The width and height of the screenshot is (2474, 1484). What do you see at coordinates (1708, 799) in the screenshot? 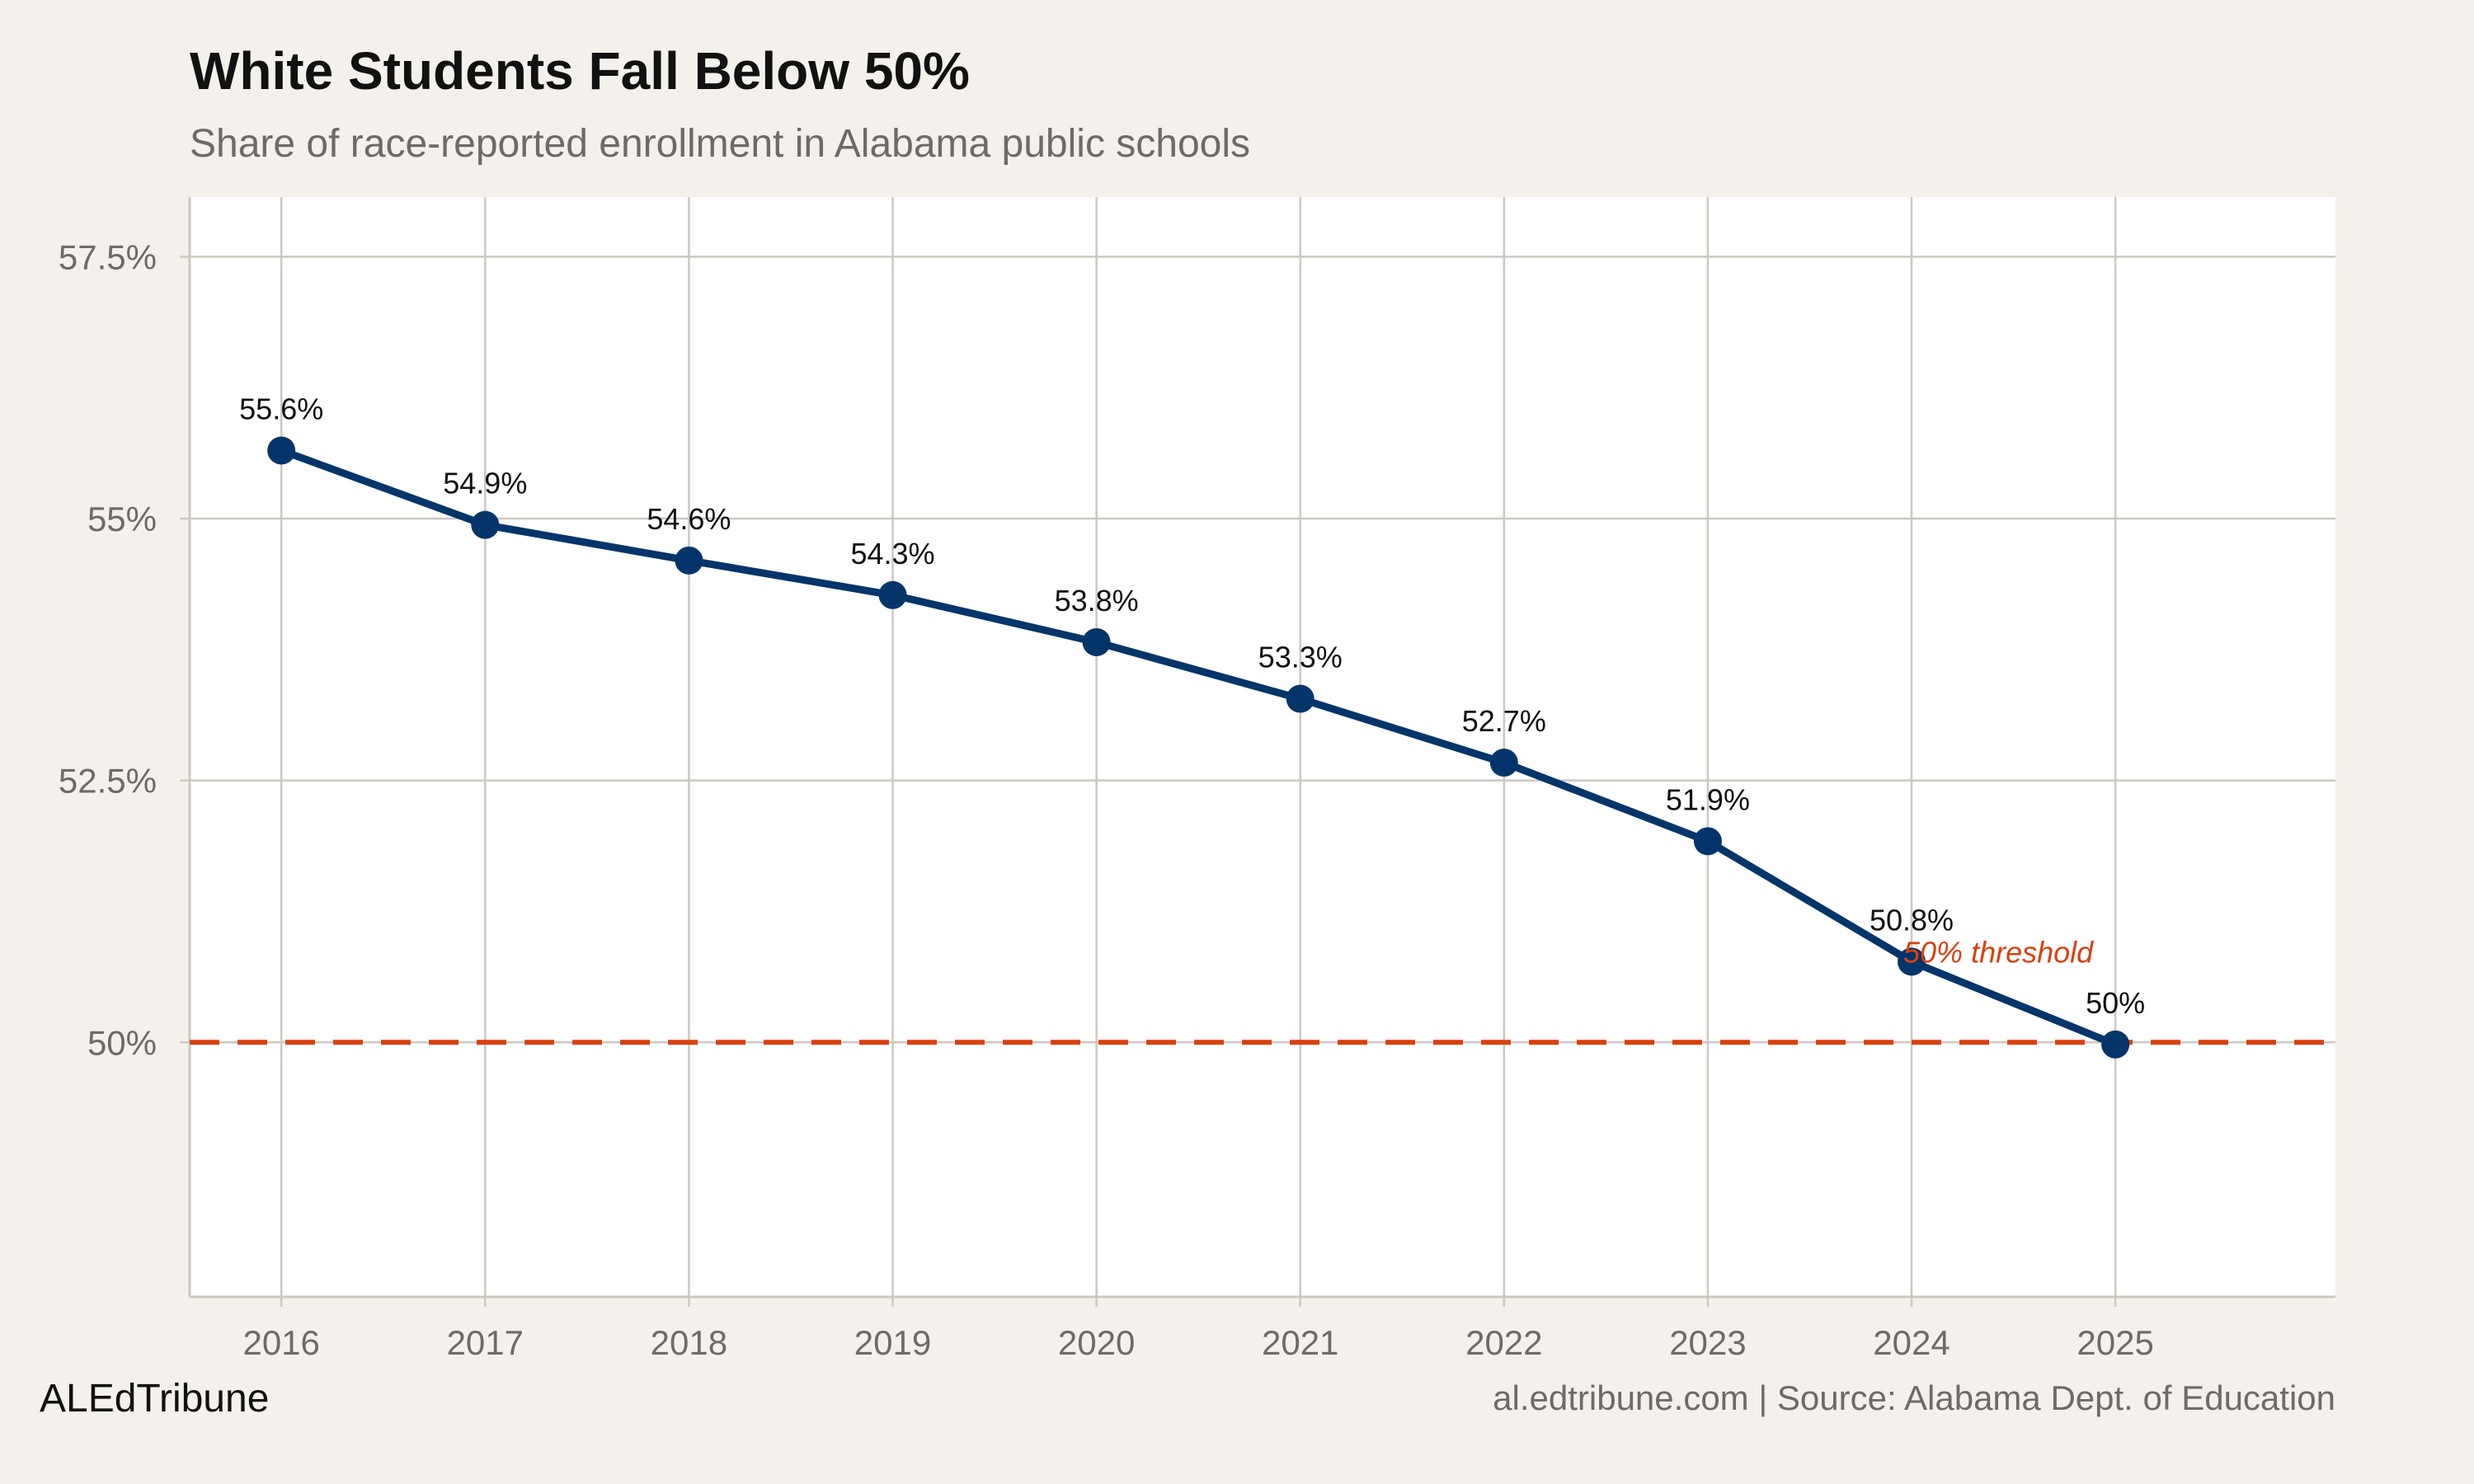
I see `data-label: 51.9%` at bounding box center [1708, 799].